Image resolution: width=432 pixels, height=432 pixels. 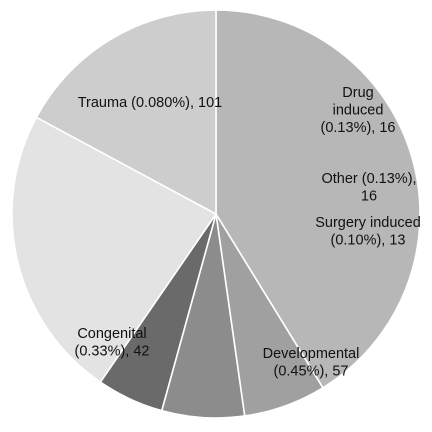 What do you see at coordinates (368, 241) in the screenshot?
I see `slice-label-line: (0.10%), 13` at bounding box center [368, 241].